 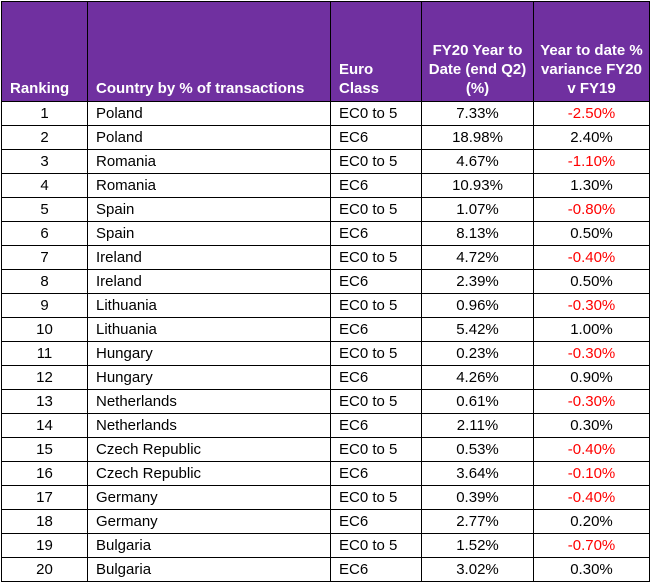 What do you see at coordinates (477, 353) in the screenshot?
I see `ytd-cell: 0.23%` at bounding box center [477, 353].